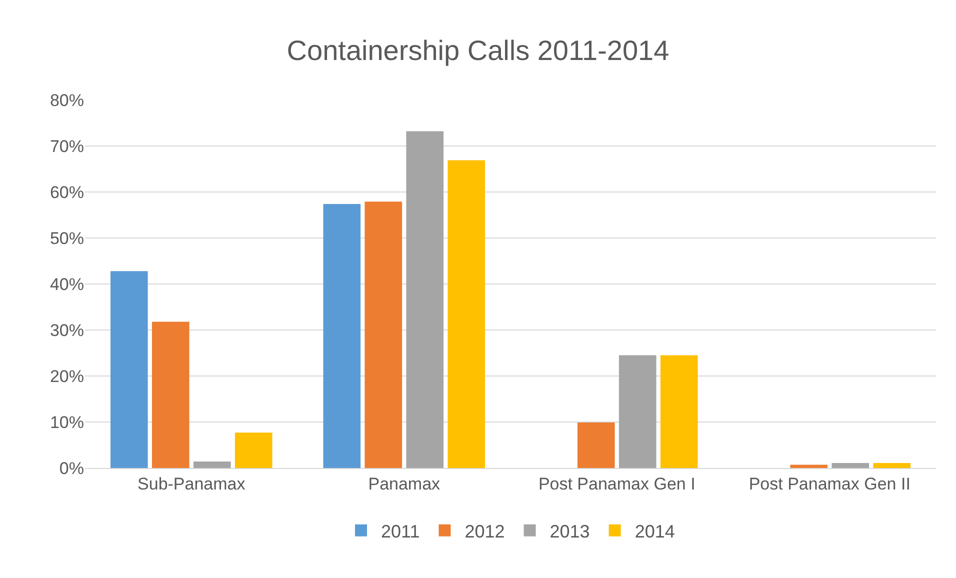 The height and width of the screenshot is (578, 956). Describe the element at coordinates (484, 531) in the screenshot. I see `legend-label: 2012` at that location.